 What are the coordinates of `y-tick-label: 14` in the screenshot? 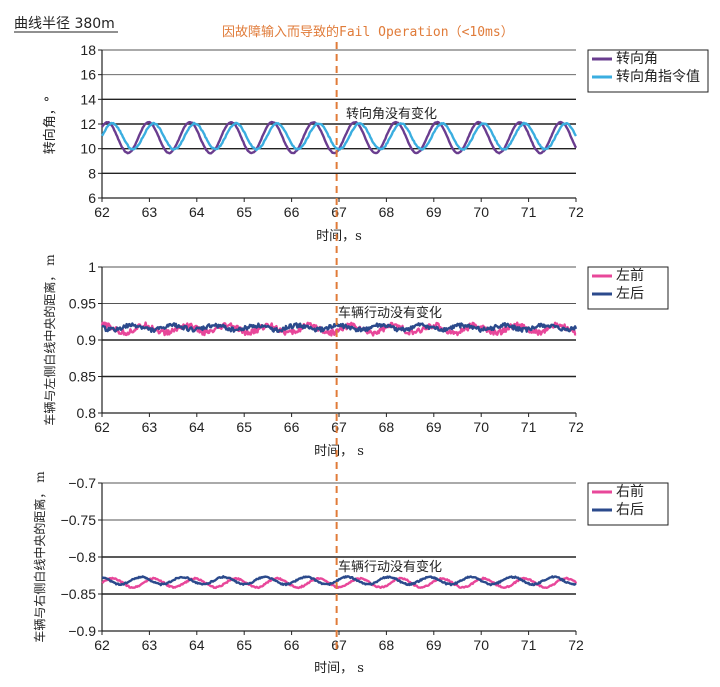 It's located at (88, 99).